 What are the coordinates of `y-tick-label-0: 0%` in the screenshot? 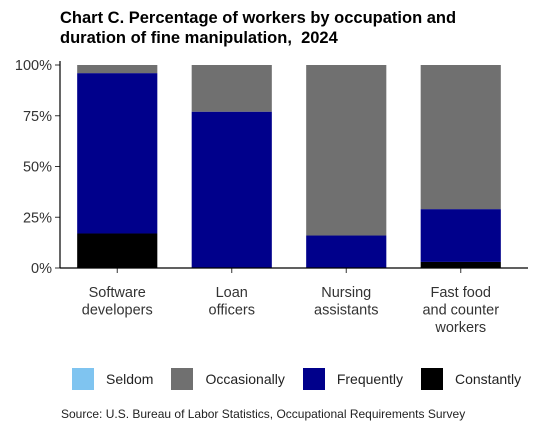 It's located at (41, 269).